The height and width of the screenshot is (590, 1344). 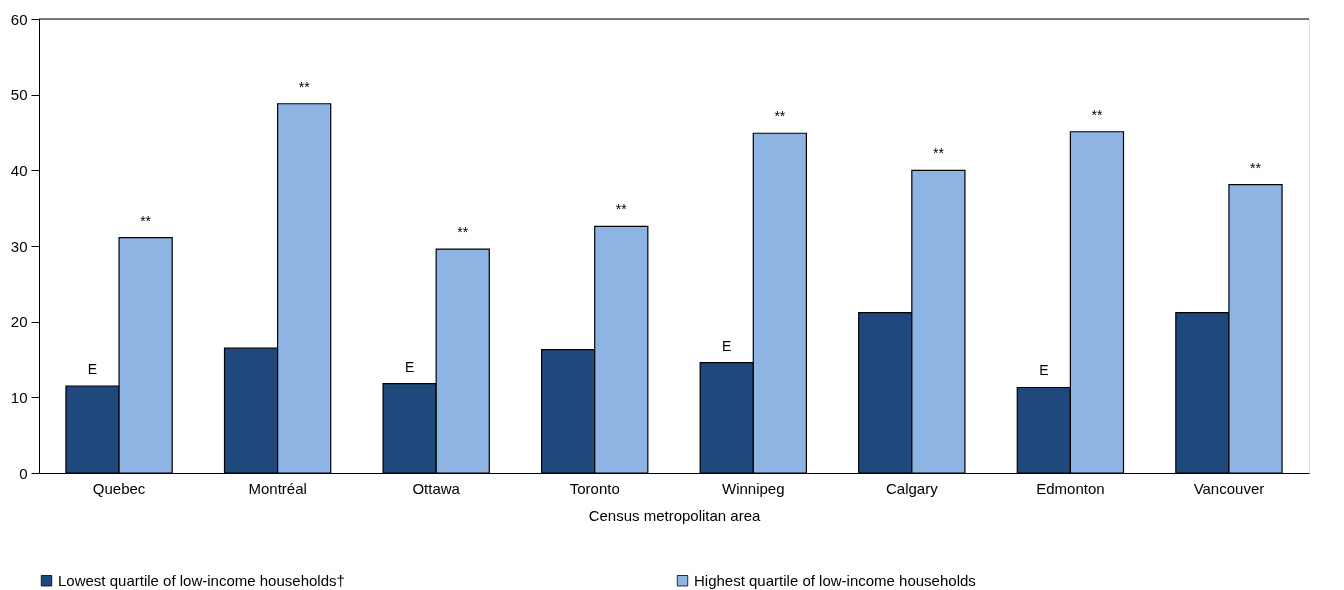 What do you see at coordinates (1229, 488) in the screenshot?
I see `x-tick-label: Vancouver` at bounding box center [1229, 488].